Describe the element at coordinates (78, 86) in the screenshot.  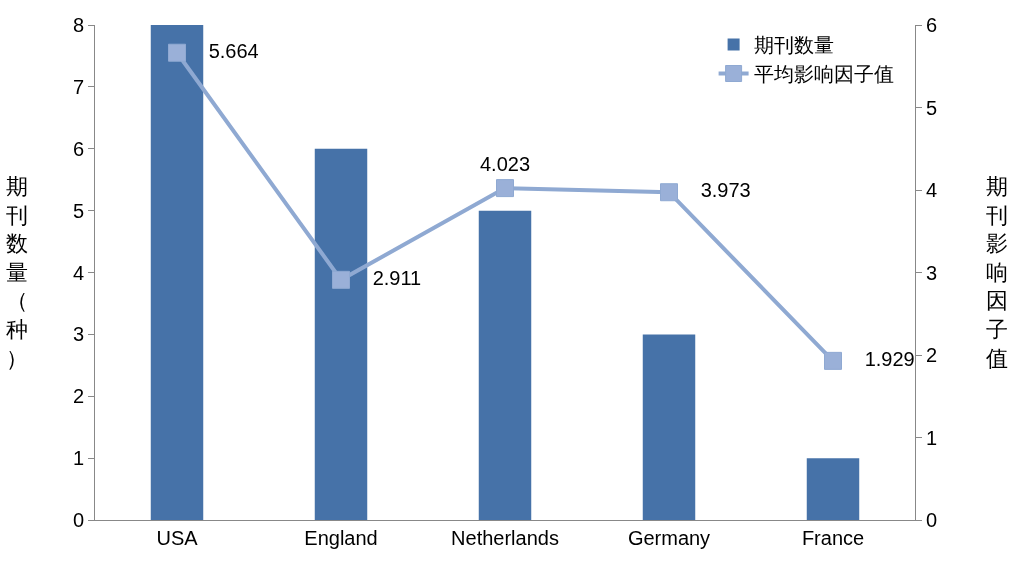
I see `y-tick-label: 7` at that location.